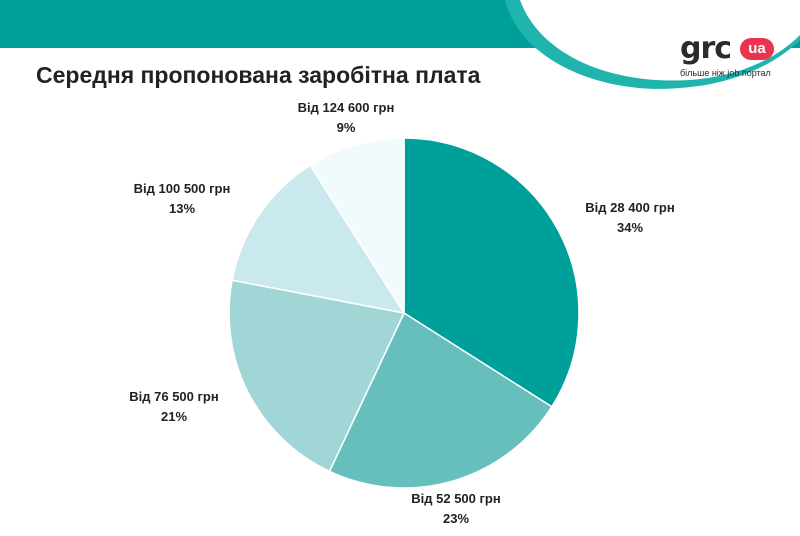  I want to click on slice-percent-4: 13%, so click(182, 208).